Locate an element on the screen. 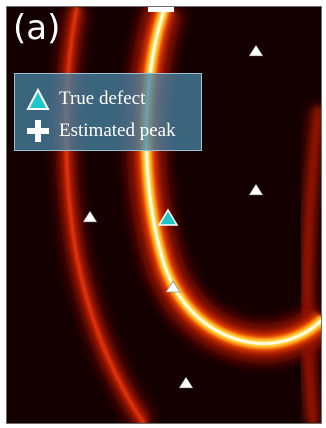  legend-item-estimated-peak: Estimated peak is located at coordinates (108, 131).